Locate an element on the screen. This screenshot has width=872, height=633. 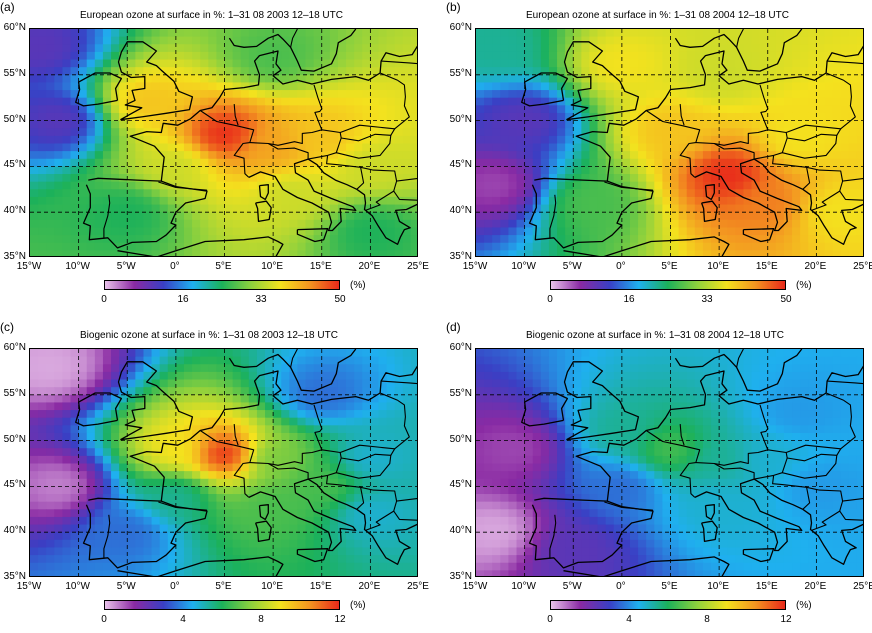
panel-label: (b) is located at coordinates (453, 7).